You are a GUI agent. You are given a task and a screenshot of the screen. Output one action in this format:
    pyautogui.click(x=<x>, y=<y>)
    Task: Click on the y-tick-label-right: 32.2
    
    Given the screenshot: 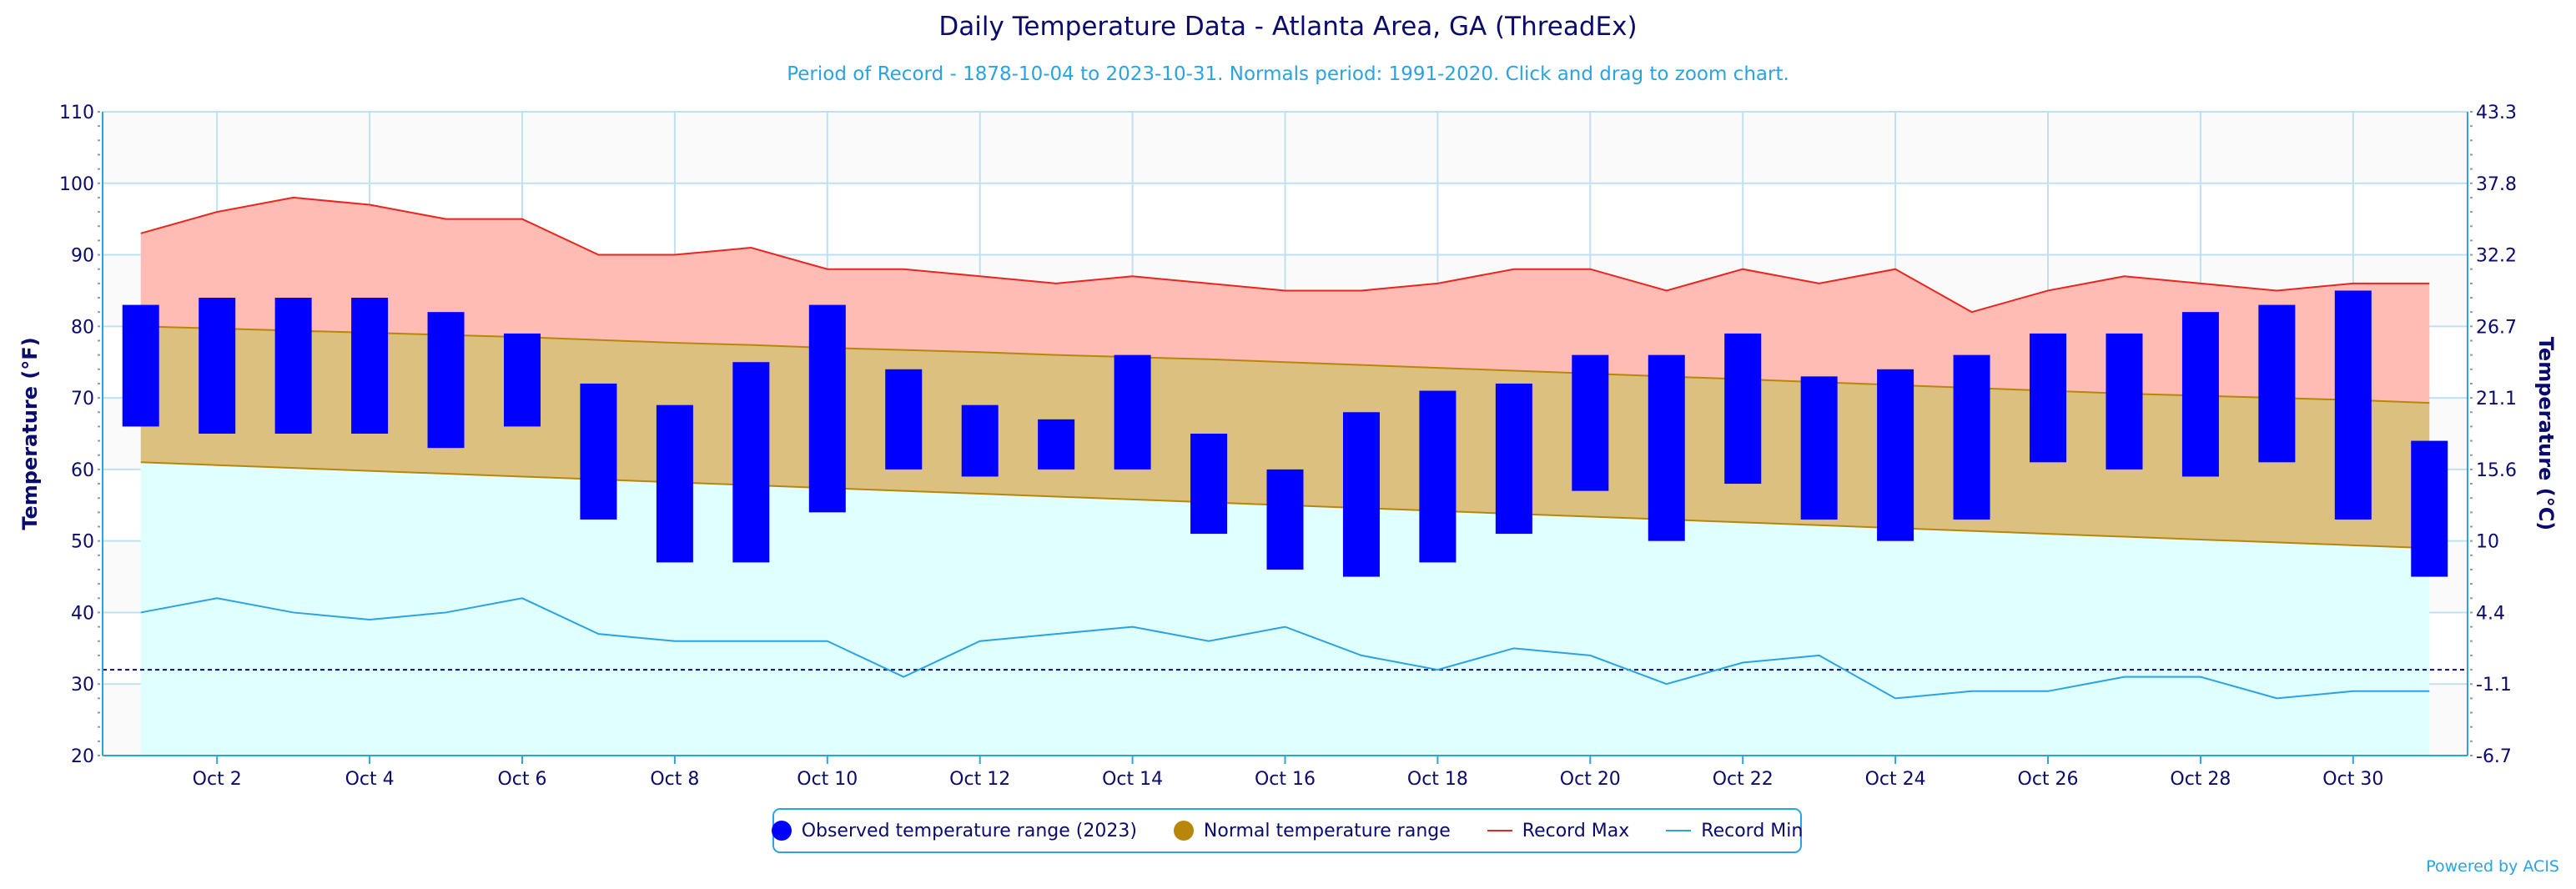 What is the action you would take?
    pyautogui.click(x=2496, y=256)
    